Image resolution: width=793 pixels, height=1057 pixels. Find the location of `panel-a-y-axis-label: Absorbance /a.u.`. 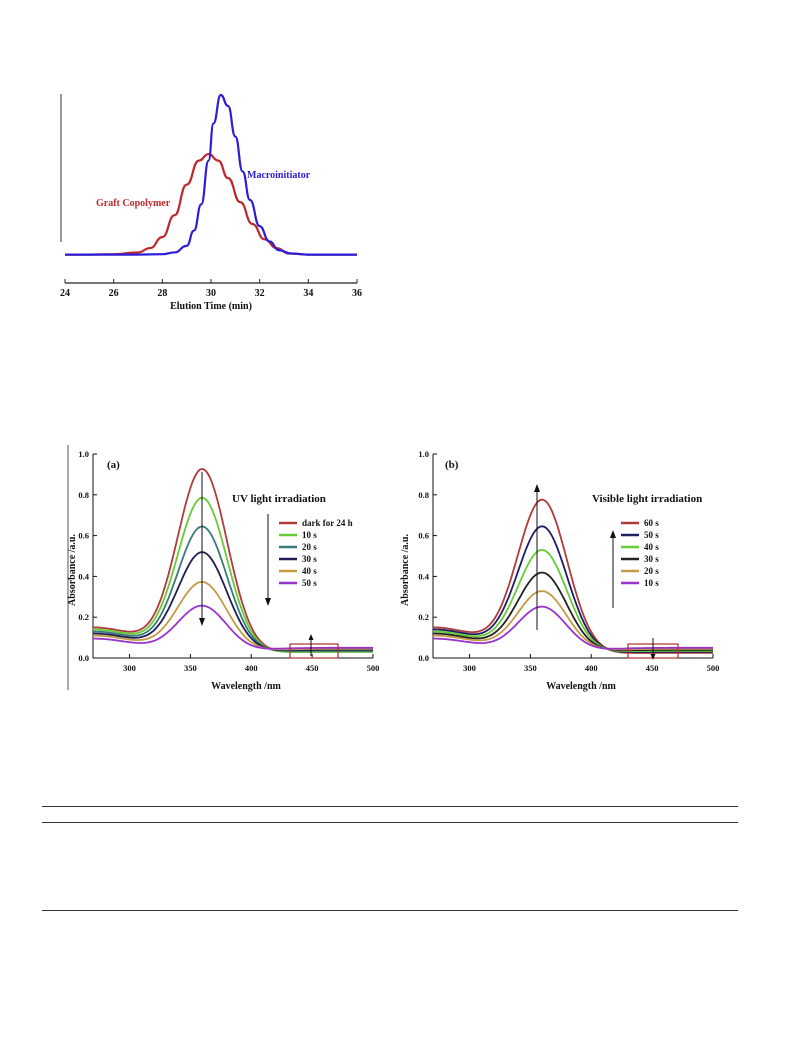

panel-a-y-axis-label: Absorbance /a.u. is located at coordinates (72, 570).